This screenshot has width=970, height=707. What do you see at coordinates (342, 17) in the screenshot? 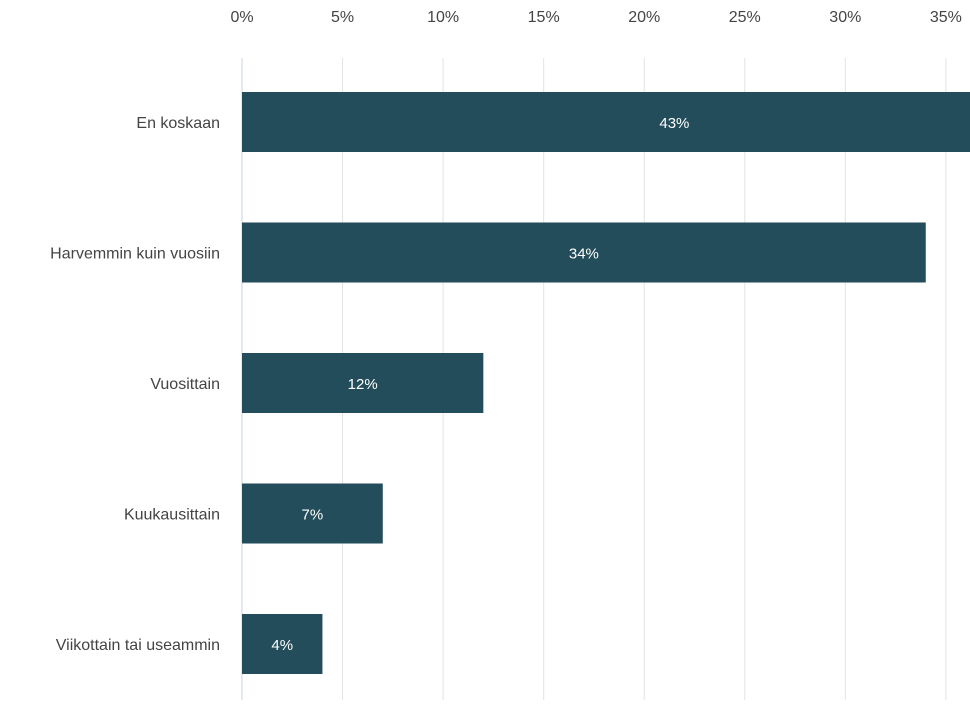
I see `x-tick-label: 5%` at bounding box center [342, 17].